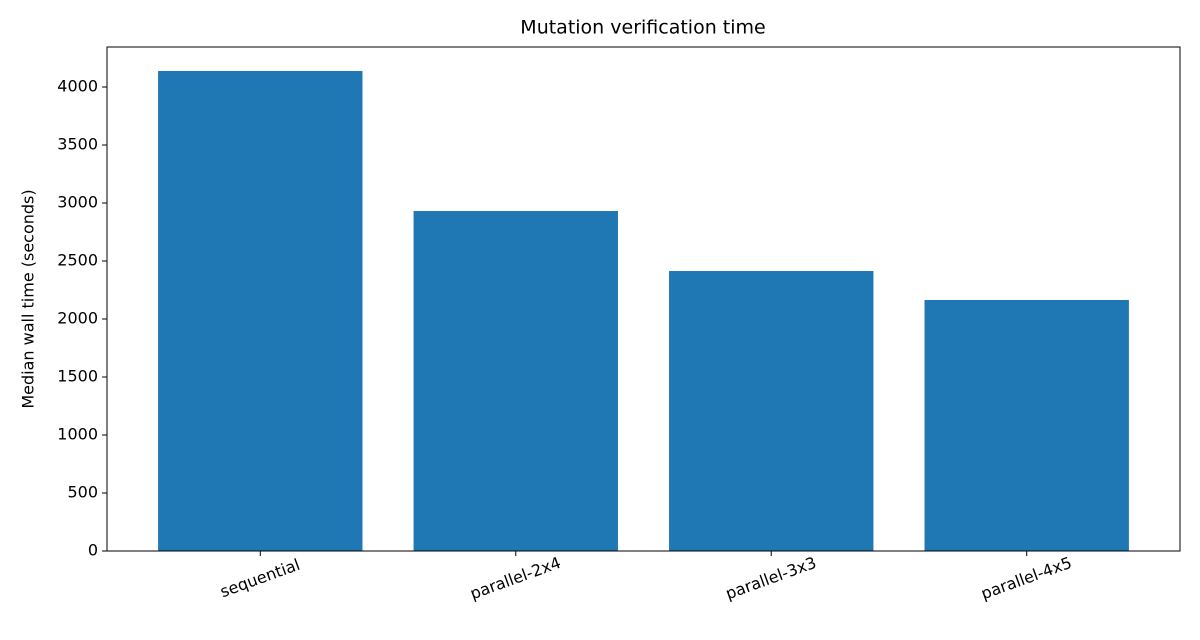 The height and width of the screenshot is (640, 1200). What do you see at coordinates (77, 318) in the screenshot?
I see `y-tick-label: 2000` at bounding box center [77, 318].